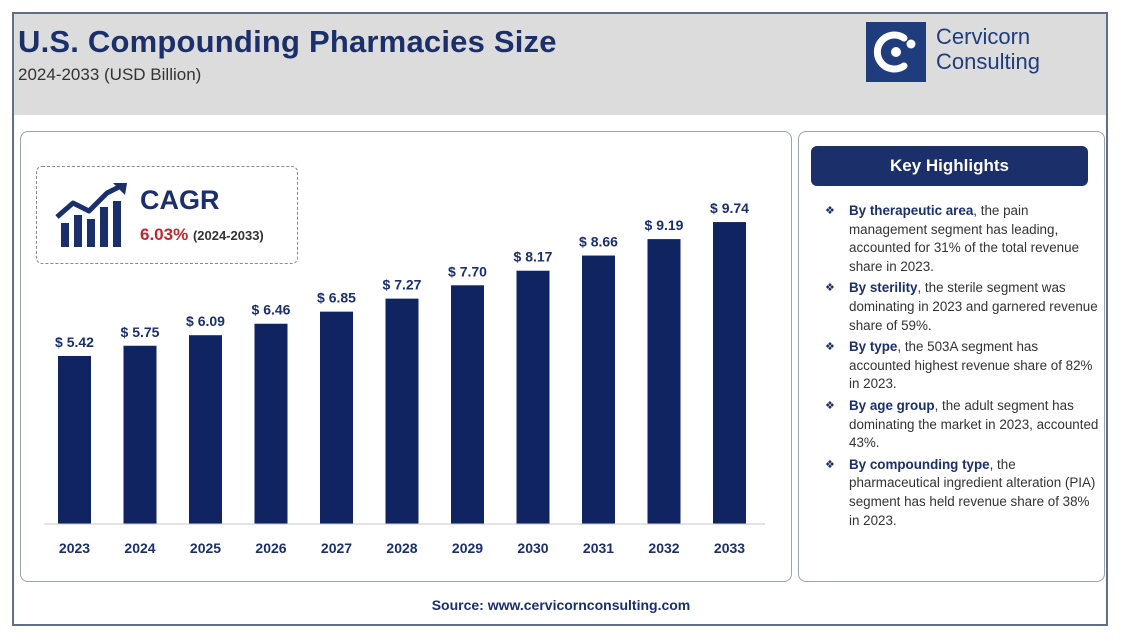  Describe the element at coordinates (598, 390) in the screenshot. I see `bar-2031` at that location.